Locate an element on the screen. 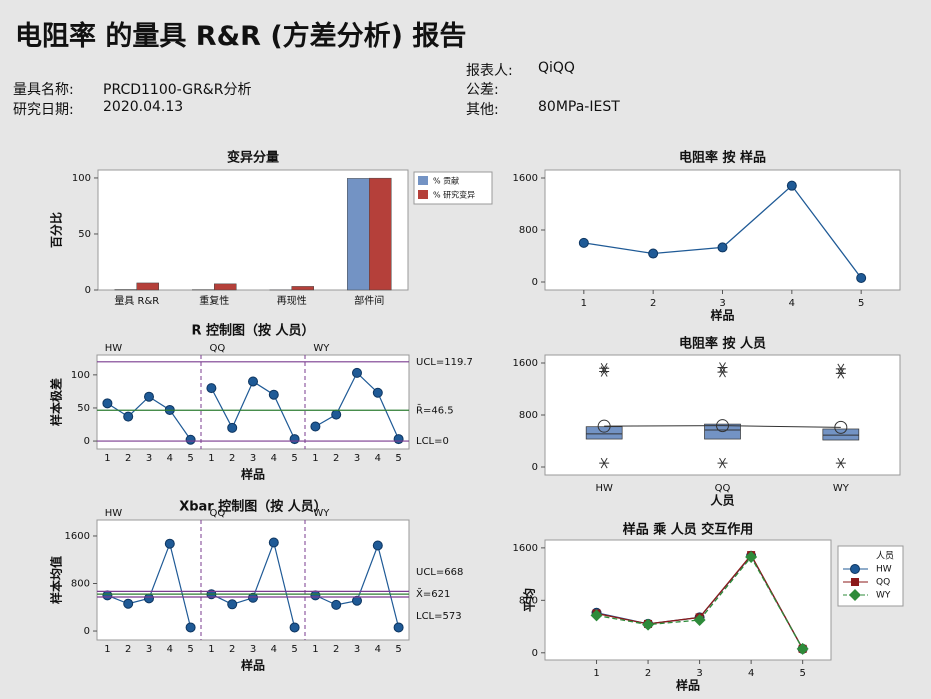 The width and height of the screenshot is (931, 699). field-value: QiQQ is located at coordinates (556, 68).